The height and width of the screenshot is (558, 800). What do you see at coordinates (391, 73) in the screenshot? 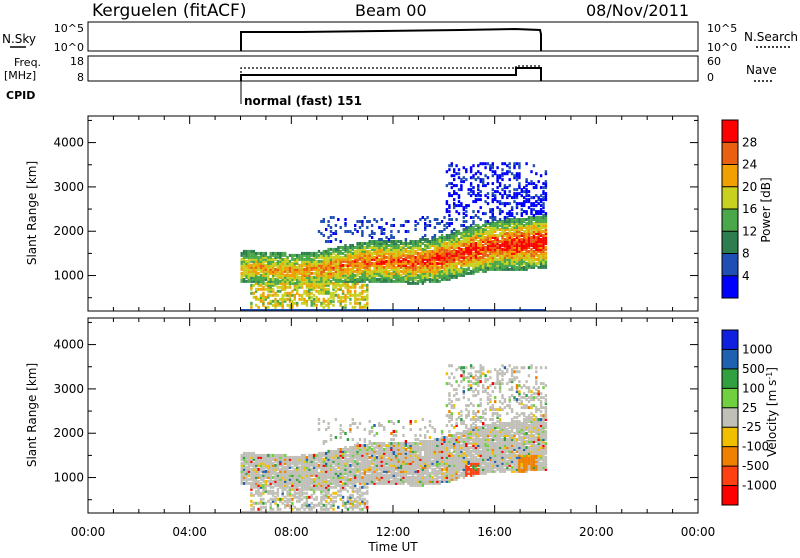
I see `nave-trace` at bounding box center [391, 73].